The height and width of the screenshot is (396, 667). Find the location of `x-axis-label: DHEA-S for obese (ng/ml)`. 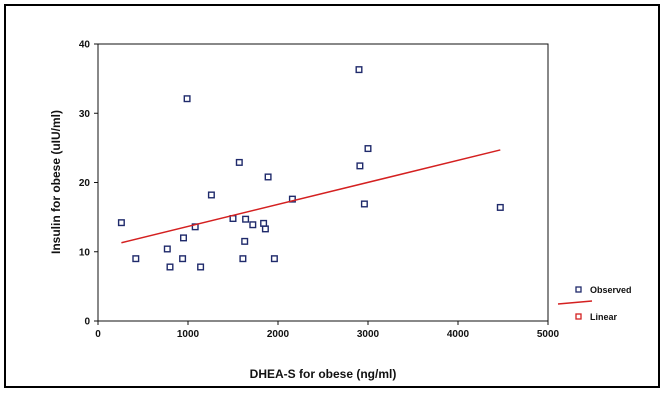

x-axis-label: DHEA-S for obese (ng/ml) is located at coordinates (323, 374).